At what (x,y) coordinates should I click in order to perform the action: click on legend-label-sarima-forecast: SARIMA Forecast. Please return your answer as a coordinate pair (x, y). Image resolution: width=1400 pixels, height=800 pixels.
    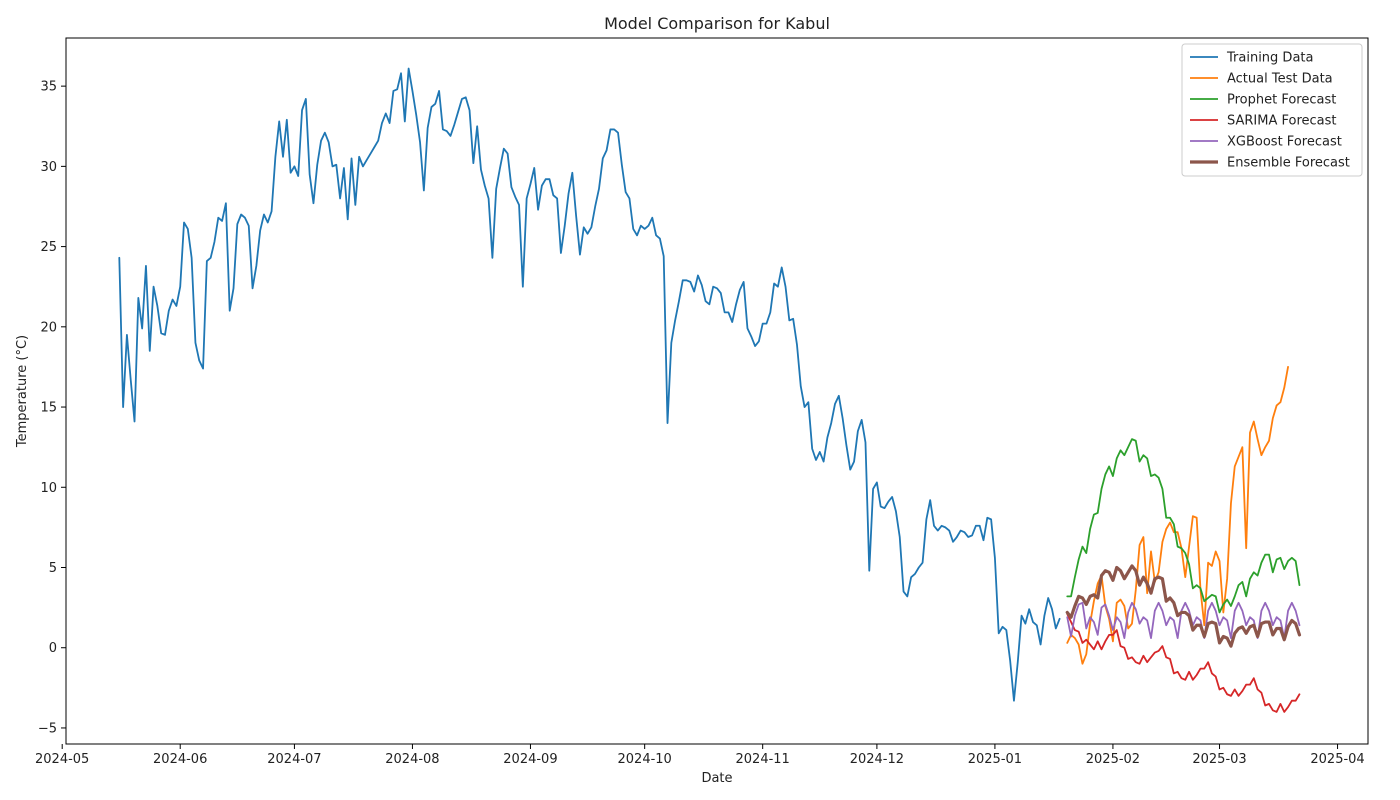
    Looking at the image, I should click on (1282, 121).